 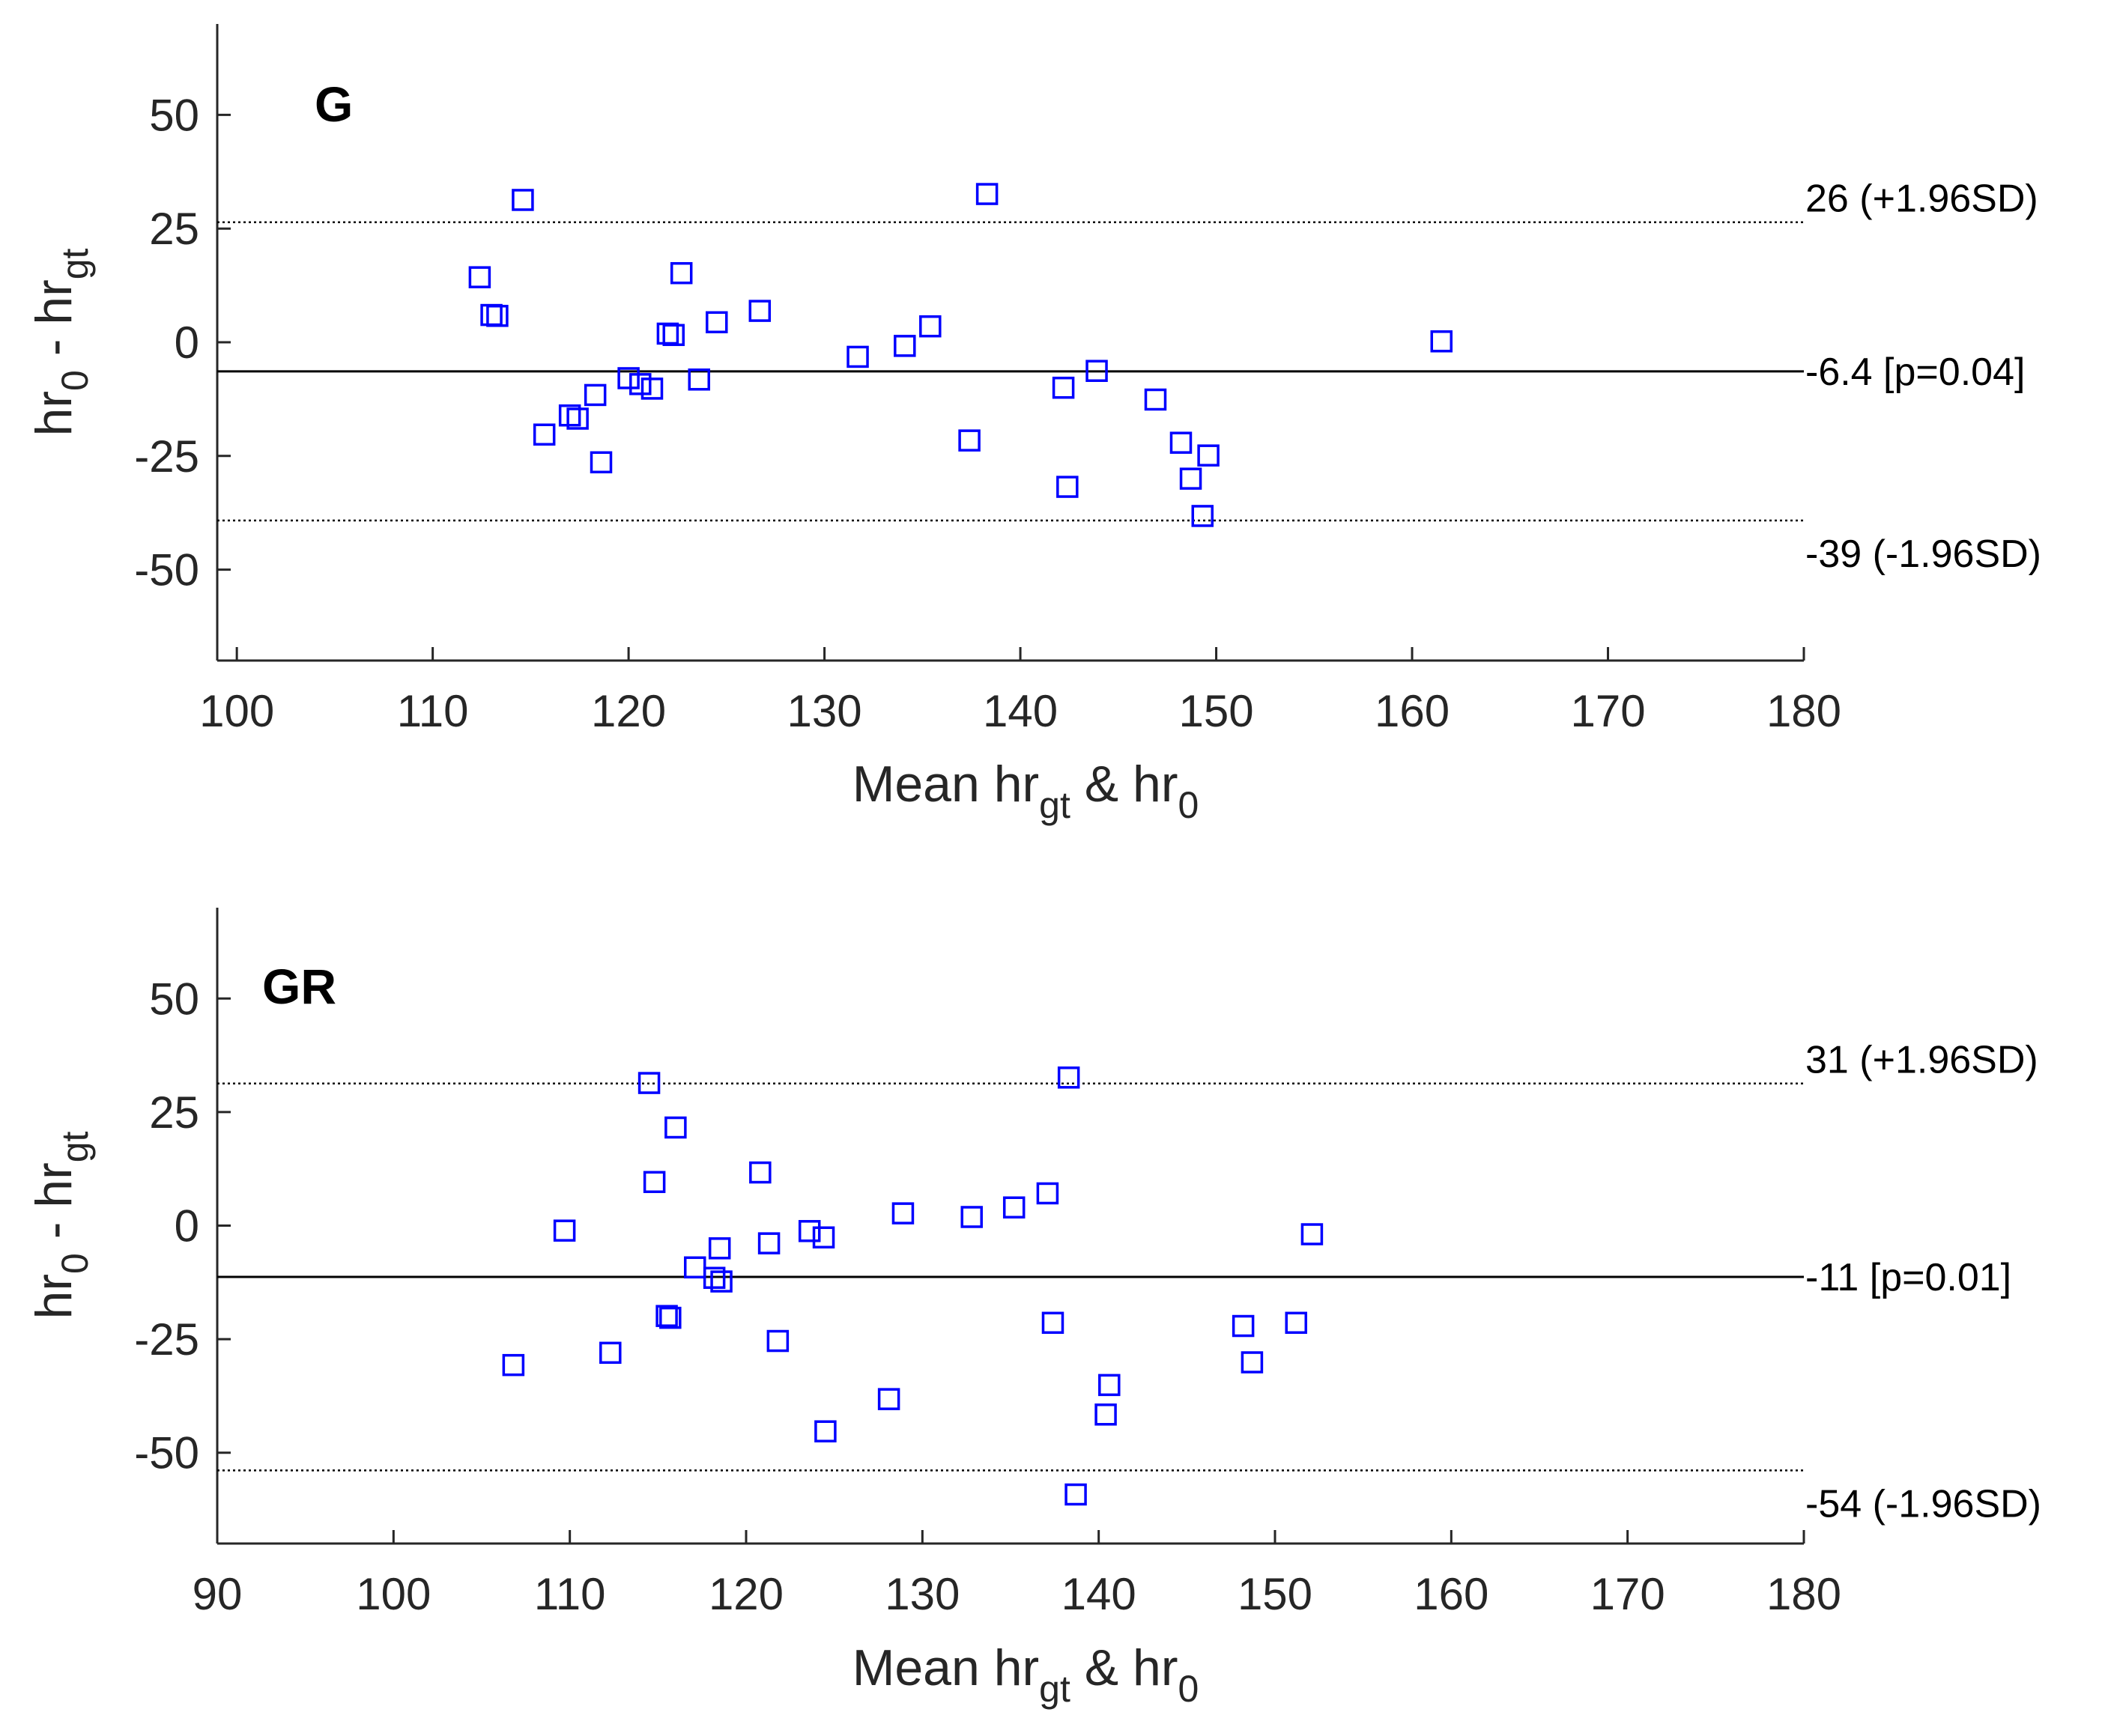 What do you see at coordinates (75, 263) in the screenshot?
I see `y-axis-title-sub: gt` at bounding box center [75, 263].